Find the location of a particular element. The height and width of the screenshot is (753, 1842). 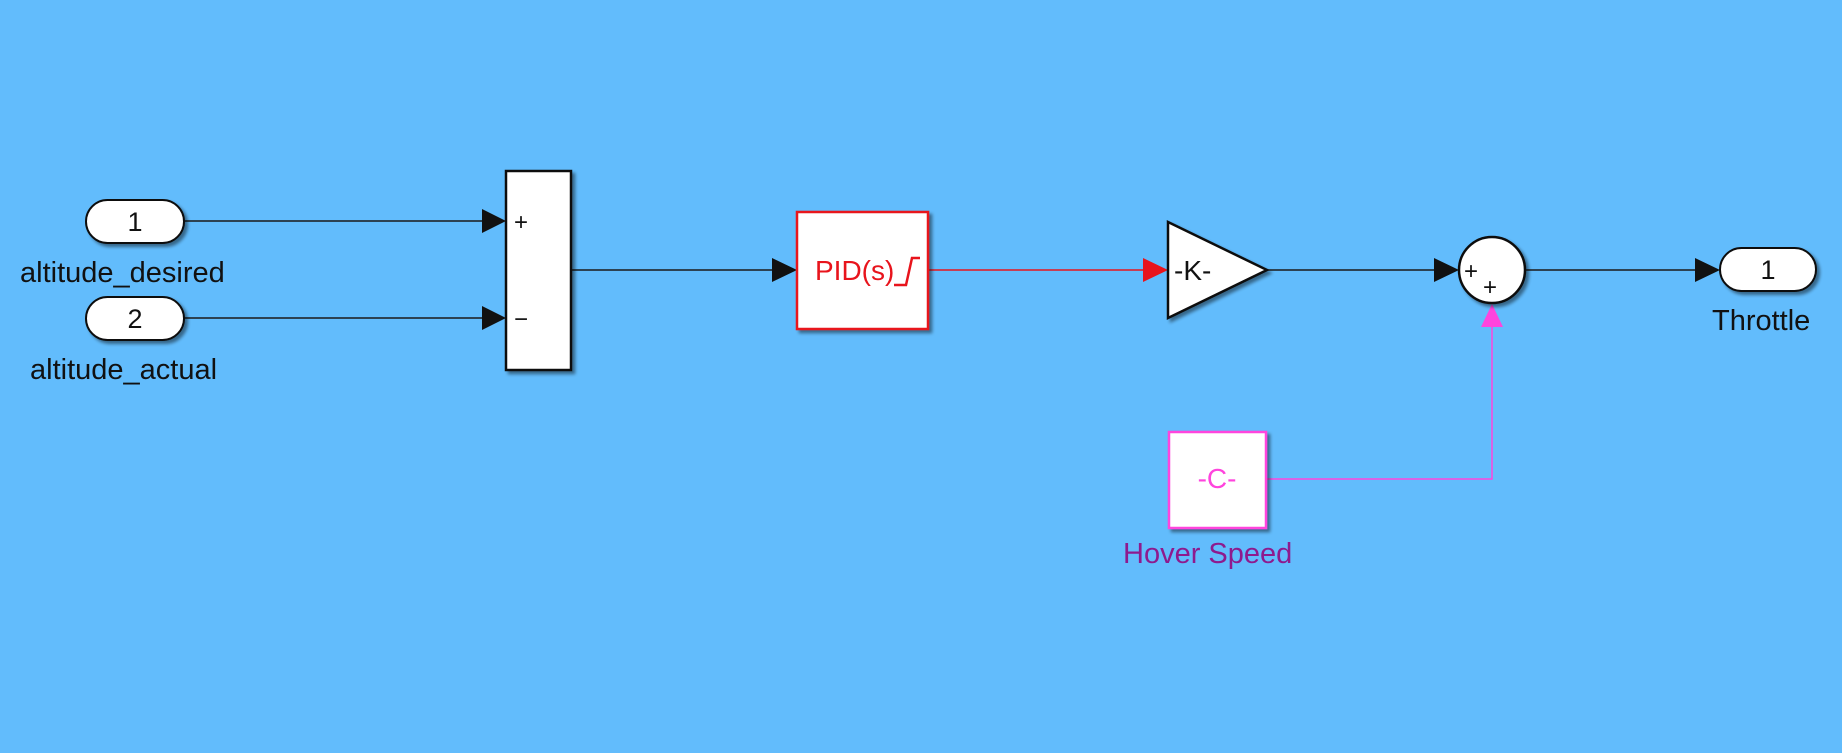

outport-number: 1 is located at coordinates (1767, 270).